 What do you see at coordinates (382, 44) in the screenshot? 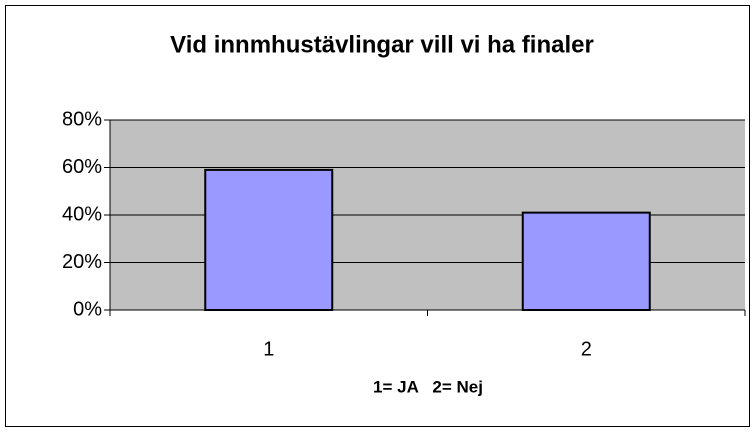
I see `chart-title: Vid innmhustävlingar vill vi ha finaler` at bounding box center [382, 44].